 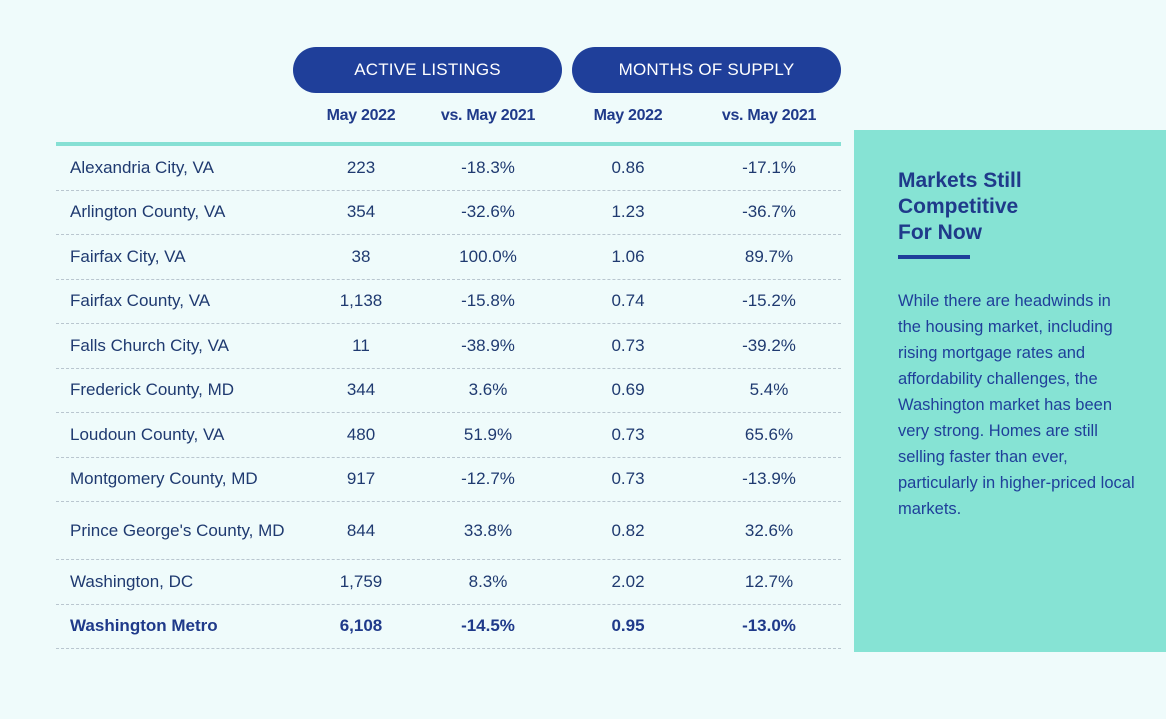 What do you see at coordinates (769, 581) in the screenshot?
I see `months-supply-change: 12.7%` at bounding box center [769, 581].